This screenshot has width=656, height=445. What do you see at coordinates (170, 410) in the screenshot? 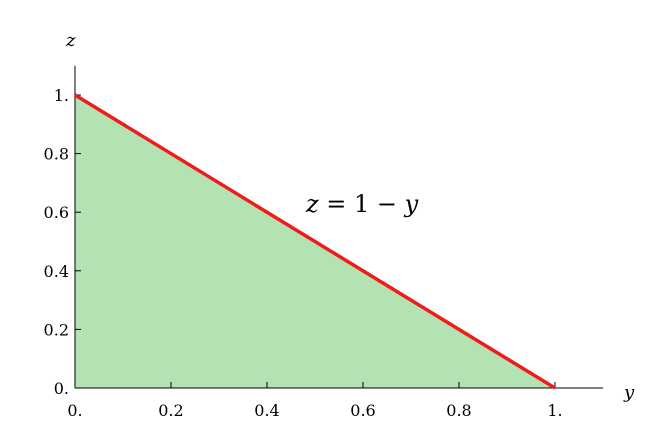
I see `x-tick-label: 0.2` at bounding box center [170, 410].